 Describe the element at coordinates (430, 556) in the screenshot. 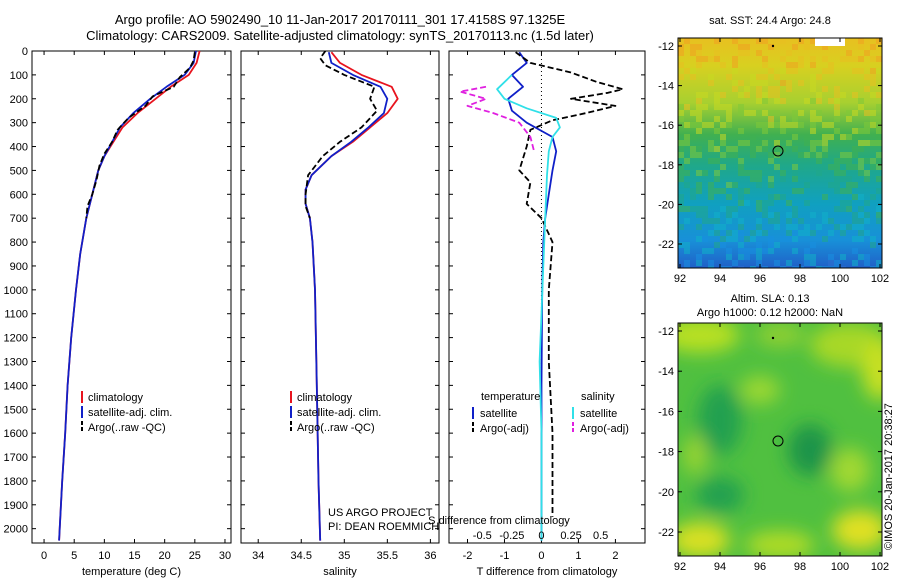

I see `x-tick-label: 36` at that location.